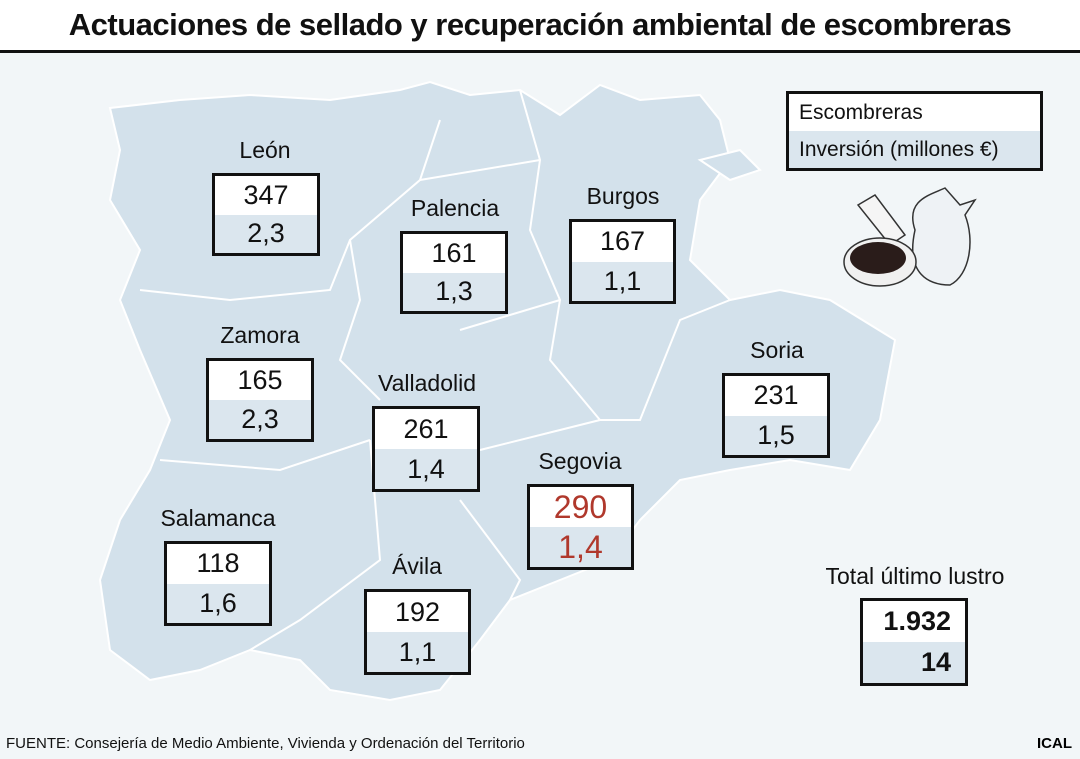 The width and height of the screenshot is (1080, 759). I want to click on escombreras-value: 192, so click(417, 611).